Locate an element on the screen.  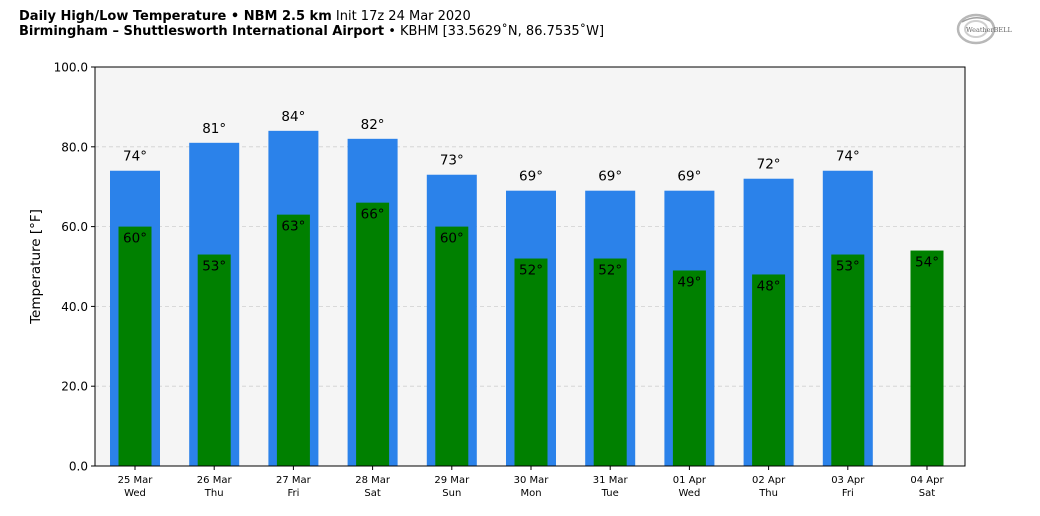
x-tick-date: 31 Mar is located at coordinates (611, 480).